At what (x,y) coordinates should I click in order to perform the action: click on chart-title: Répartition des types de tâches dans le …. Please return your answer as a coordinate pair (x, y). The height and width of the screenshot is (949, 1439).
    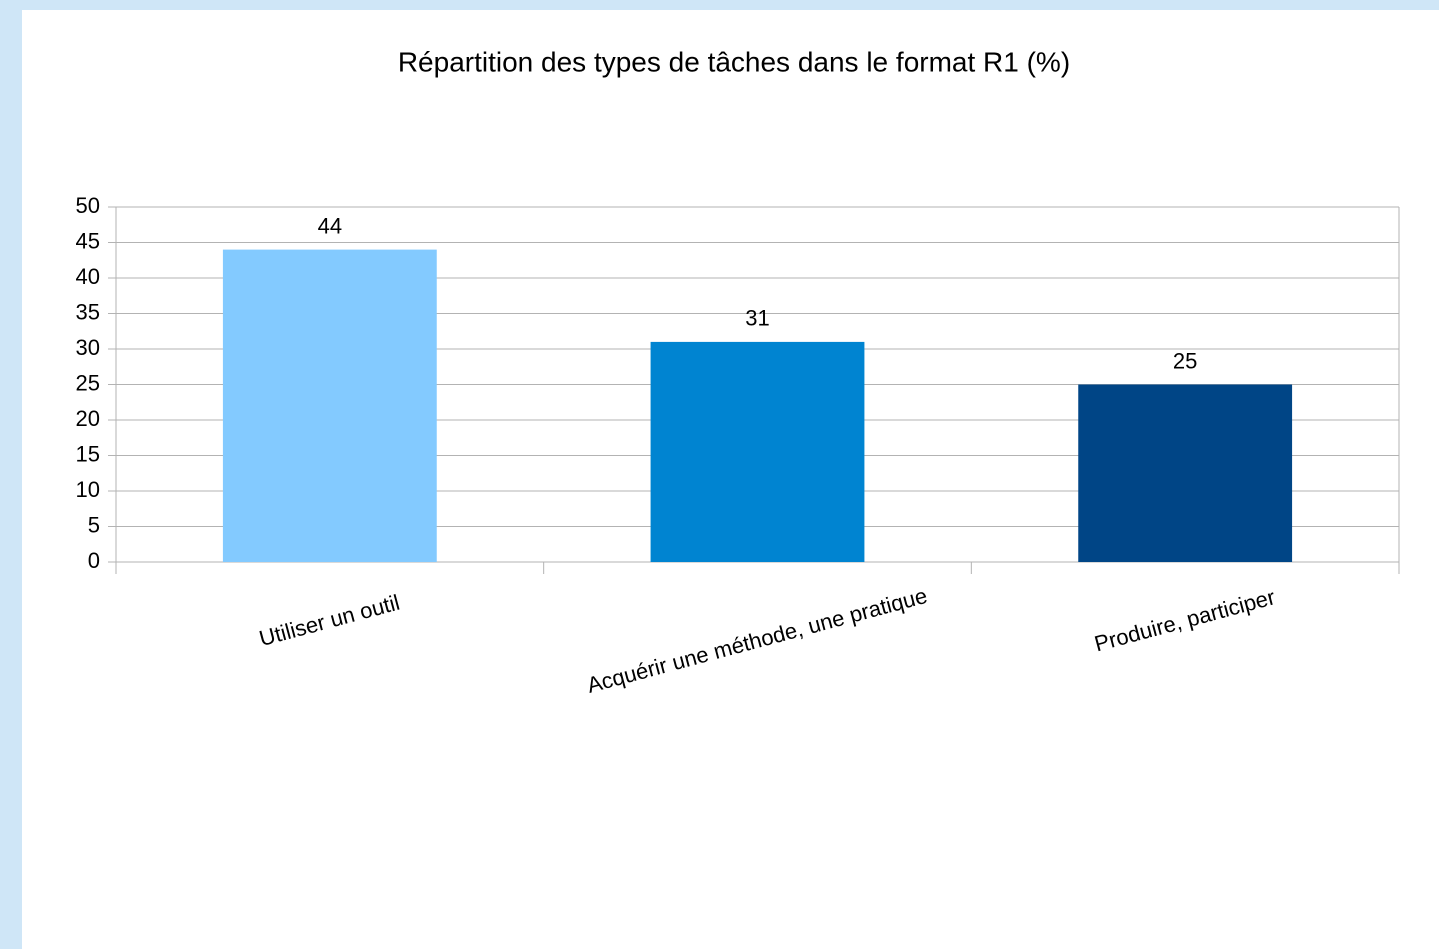
    Looking at the image, I should click on (734, 61).